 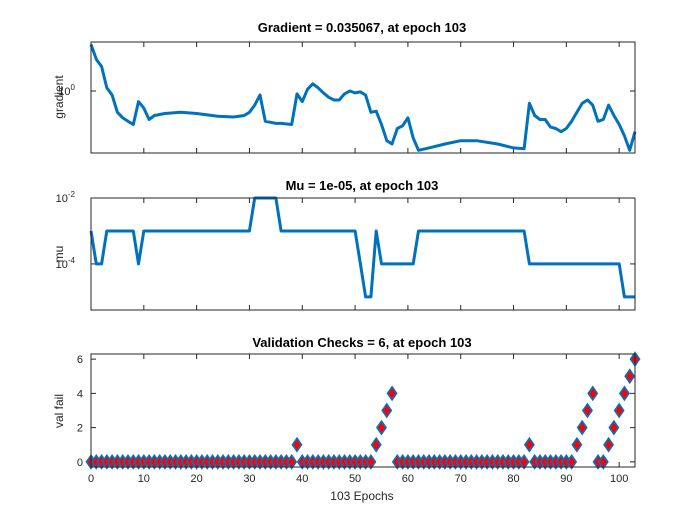 I want to click on validation-xtick-labels: 0 10 20 30 40 50 60 70 80 90 100, so click(x=358, y=479).